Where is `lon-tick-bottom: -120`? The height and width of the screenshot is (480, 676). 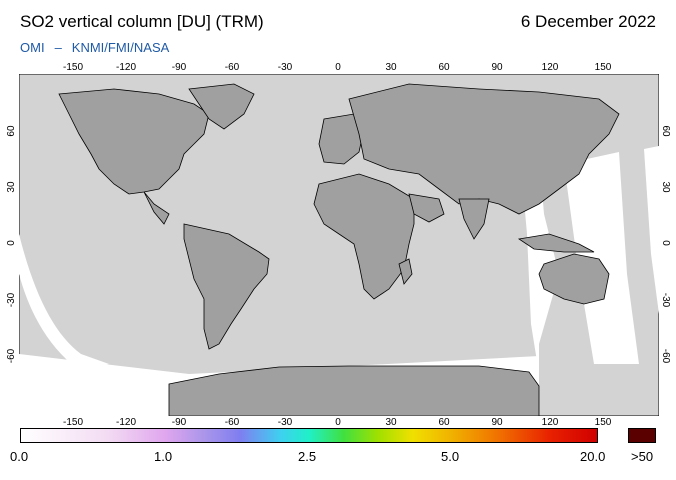
lon-tick-bottom: -120 is located at coordinates (126, 422).